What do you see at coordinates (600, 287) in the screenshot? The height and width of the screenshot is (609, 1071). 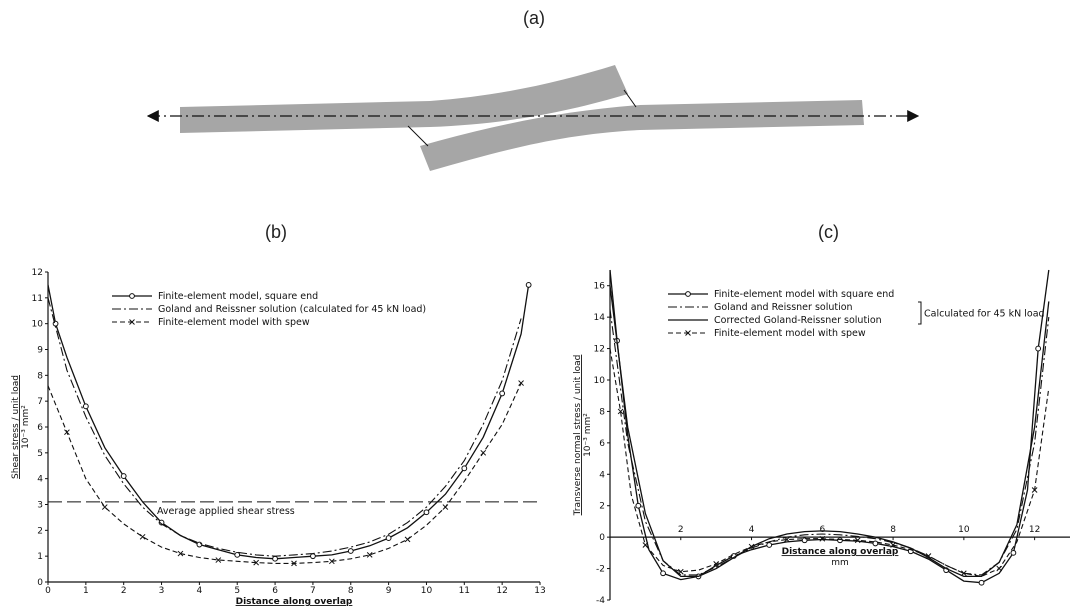 I see `y-tick-label-16: 16` at bounding box center [600, 287].